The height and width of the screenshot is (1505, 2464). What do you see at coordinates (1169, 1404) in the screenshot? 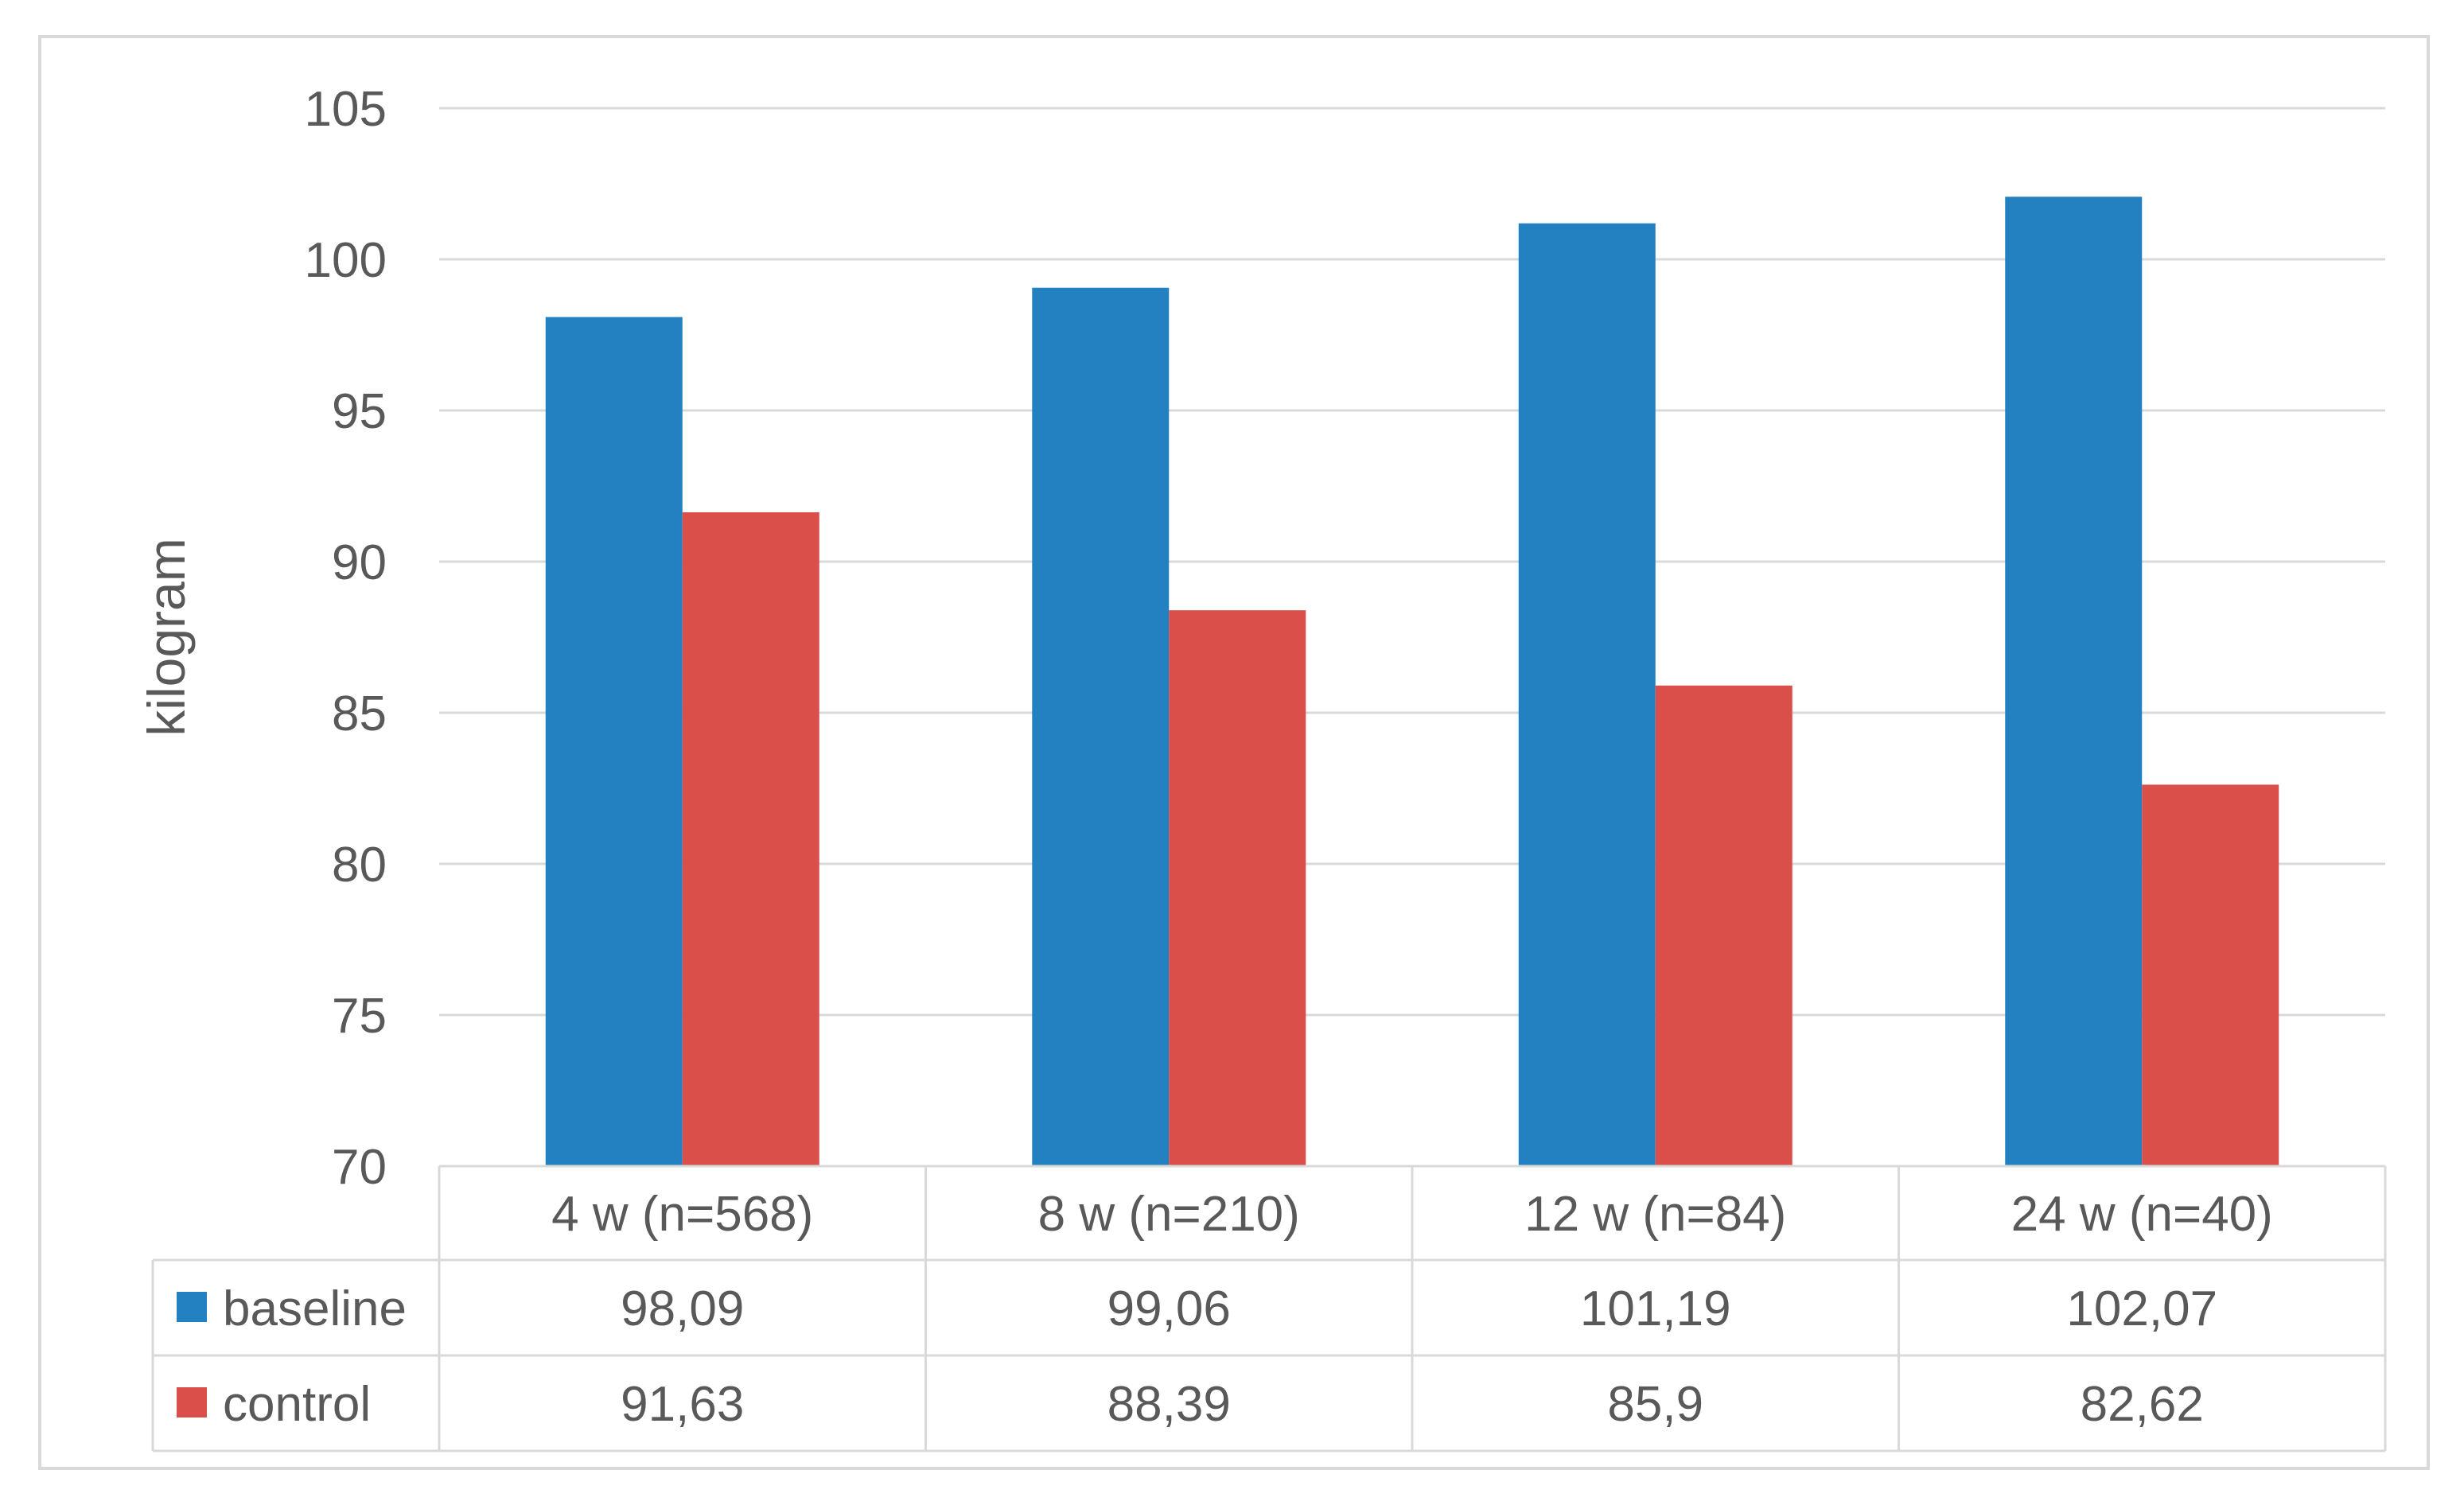
I see `data-label: 88,39` at bounding box center [1169, 1404].